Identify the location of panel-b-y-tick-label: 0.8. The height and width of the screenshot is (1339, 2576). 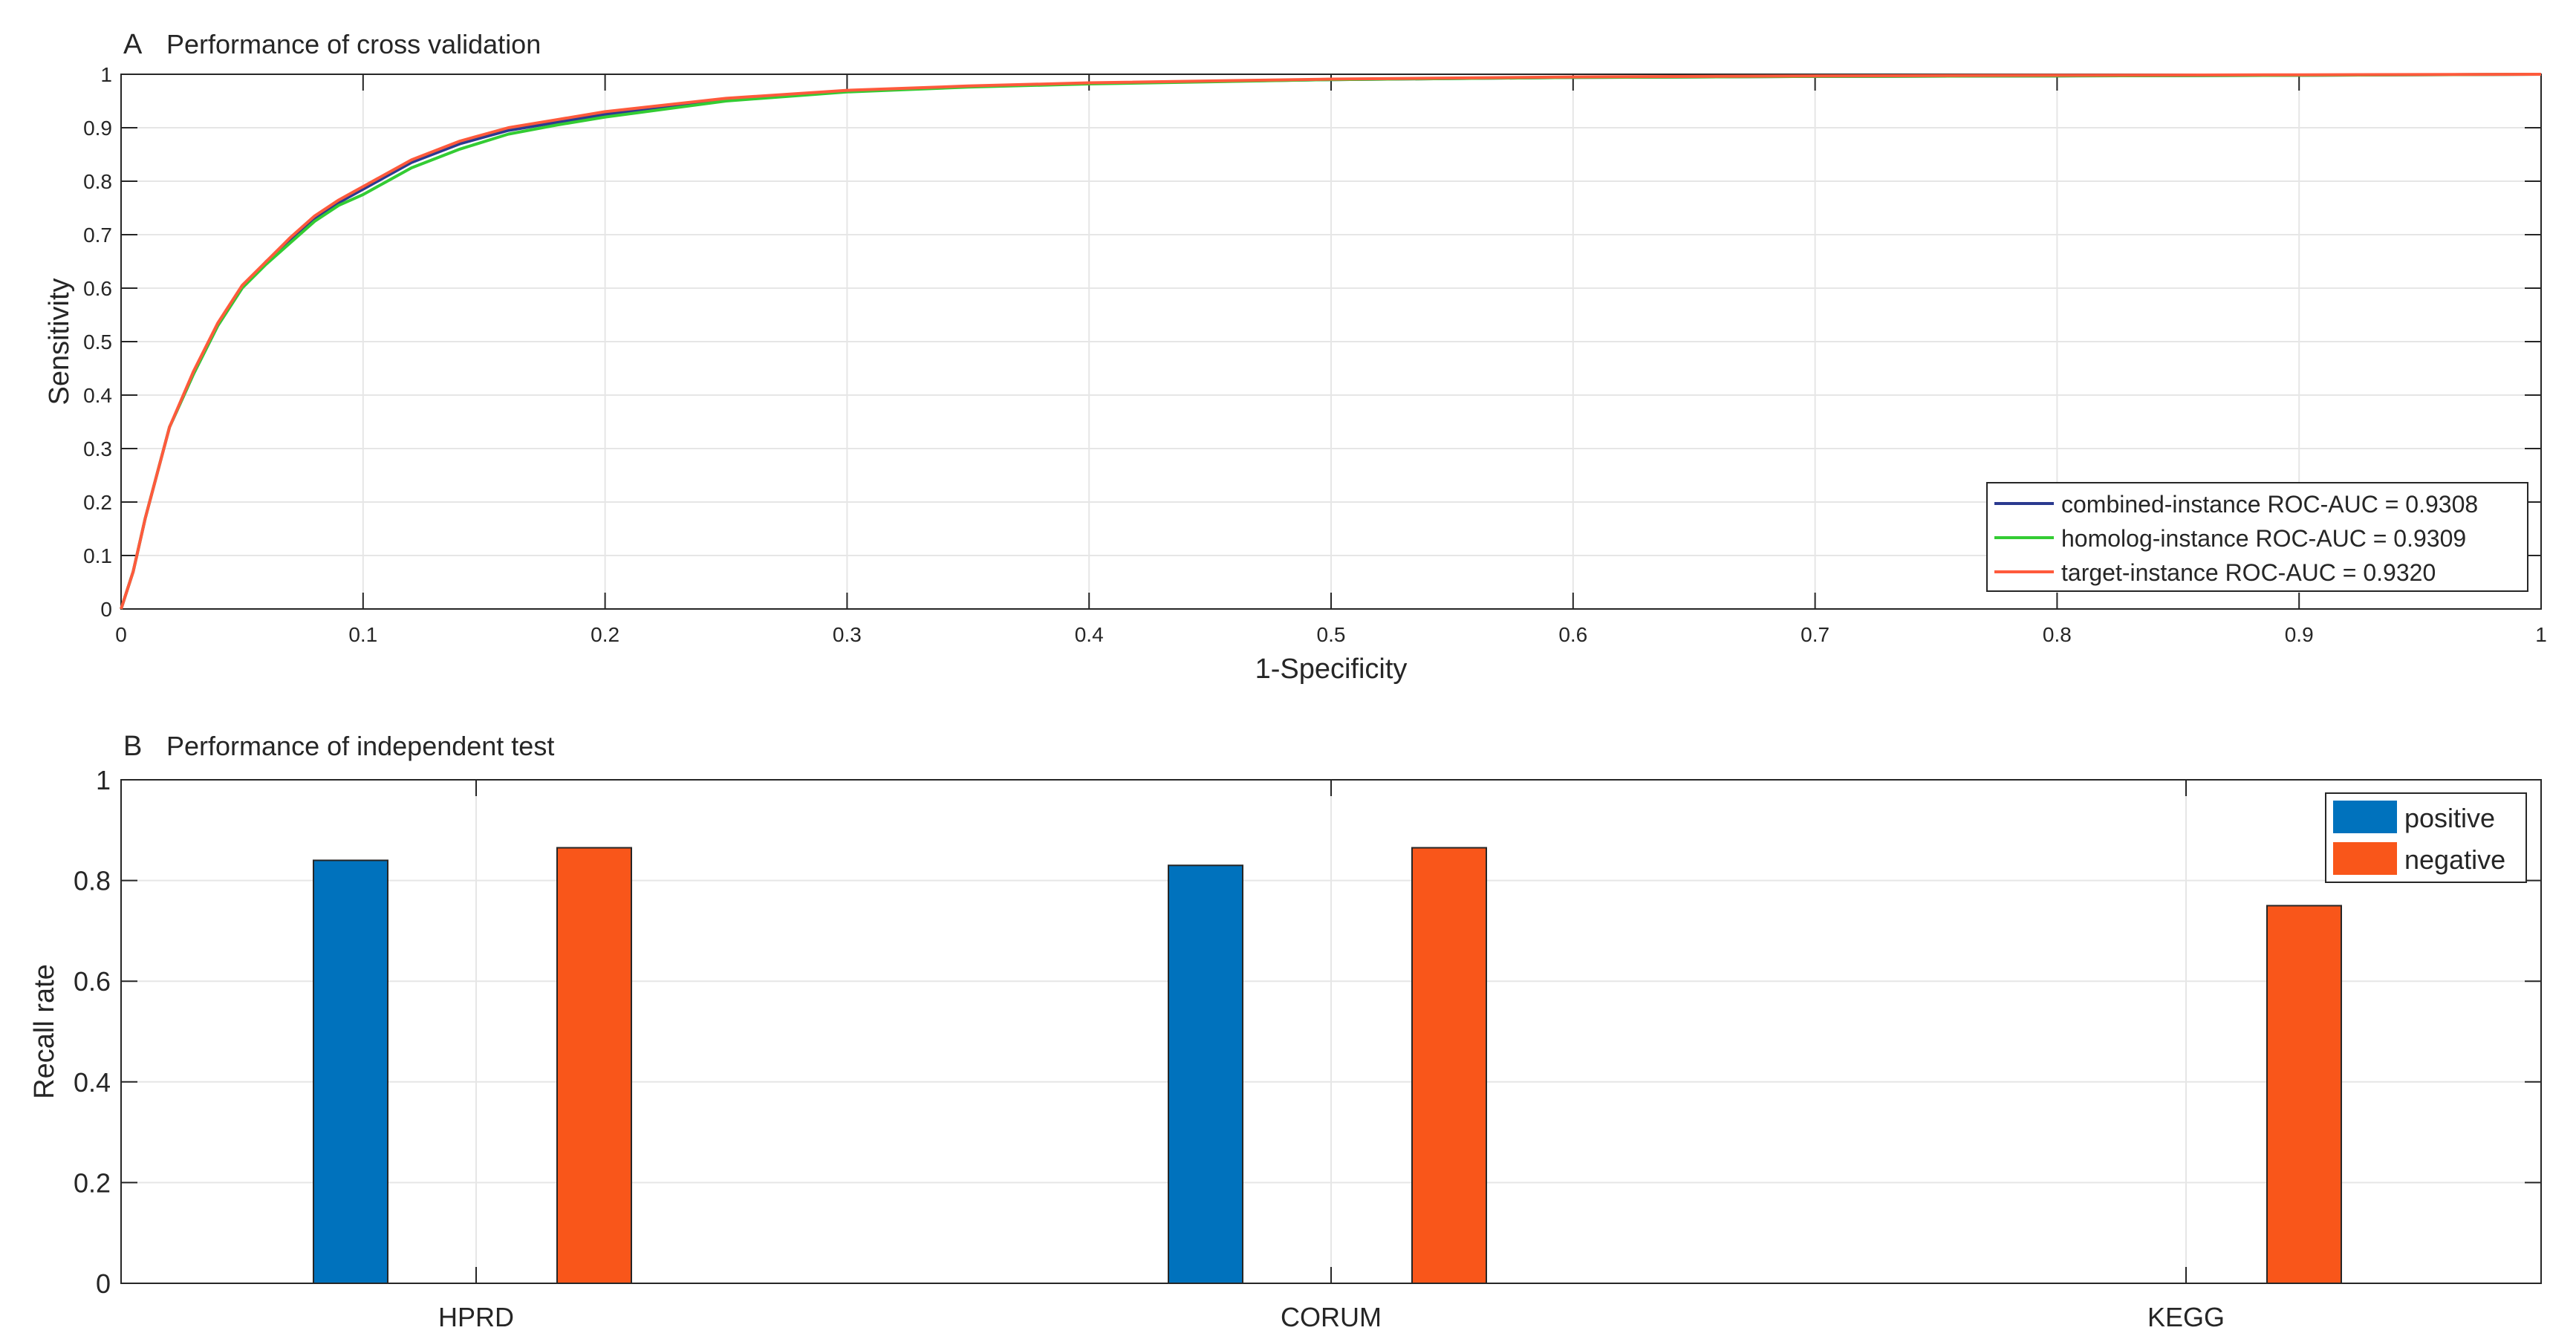
(92, 881).